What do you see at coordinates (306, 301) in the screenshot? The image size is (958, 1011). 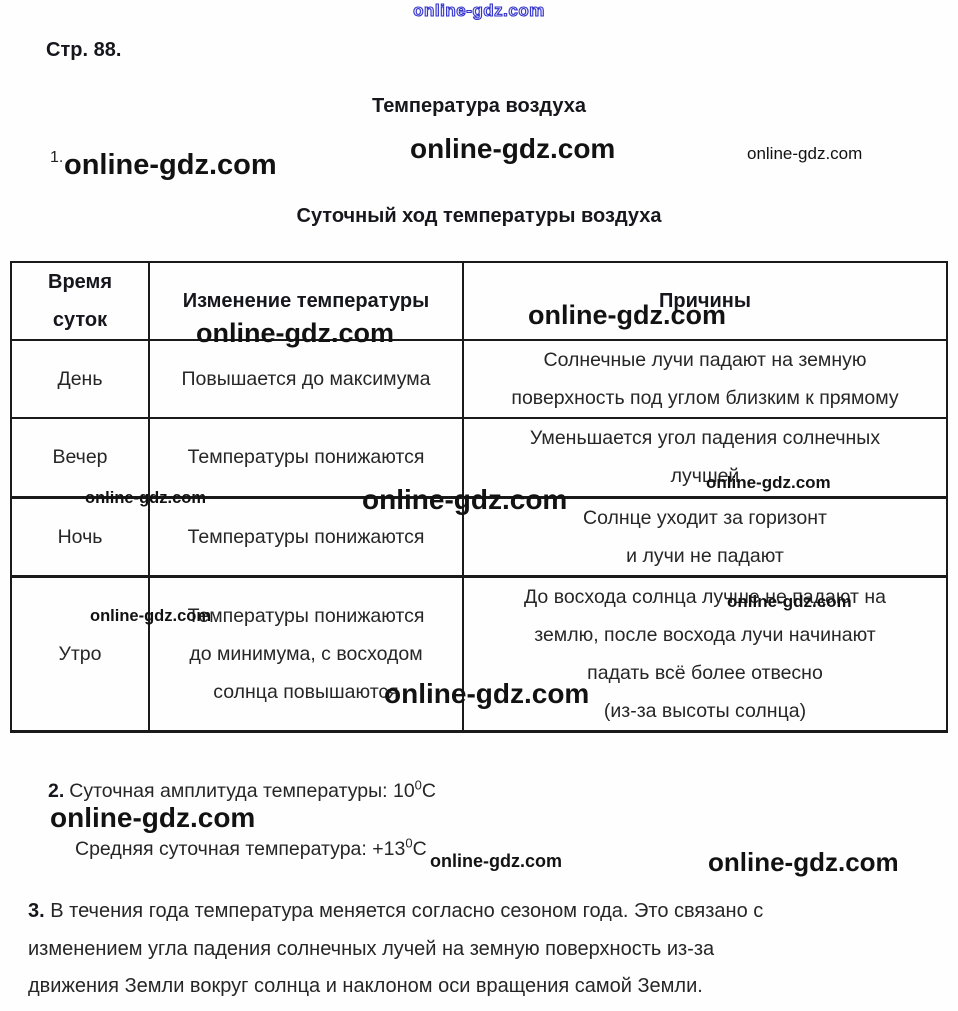 I see `col-header-temp-change: Изменение температуры` at bounding box center [306, 301].